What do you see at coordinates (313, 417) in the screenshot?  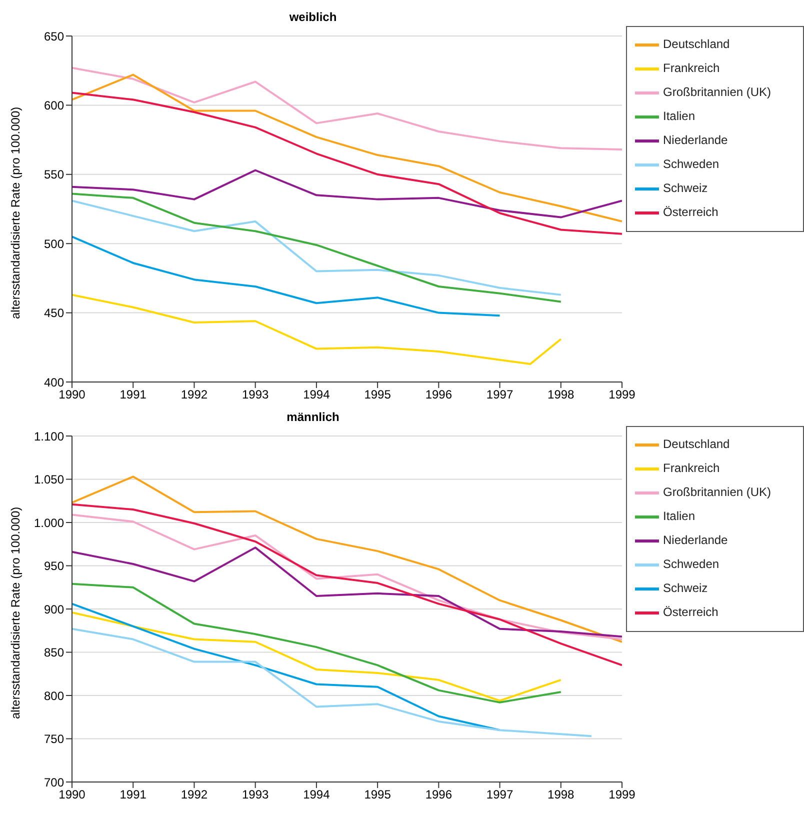 I see `chart-title: männlich` at bounding box center [313, 417].